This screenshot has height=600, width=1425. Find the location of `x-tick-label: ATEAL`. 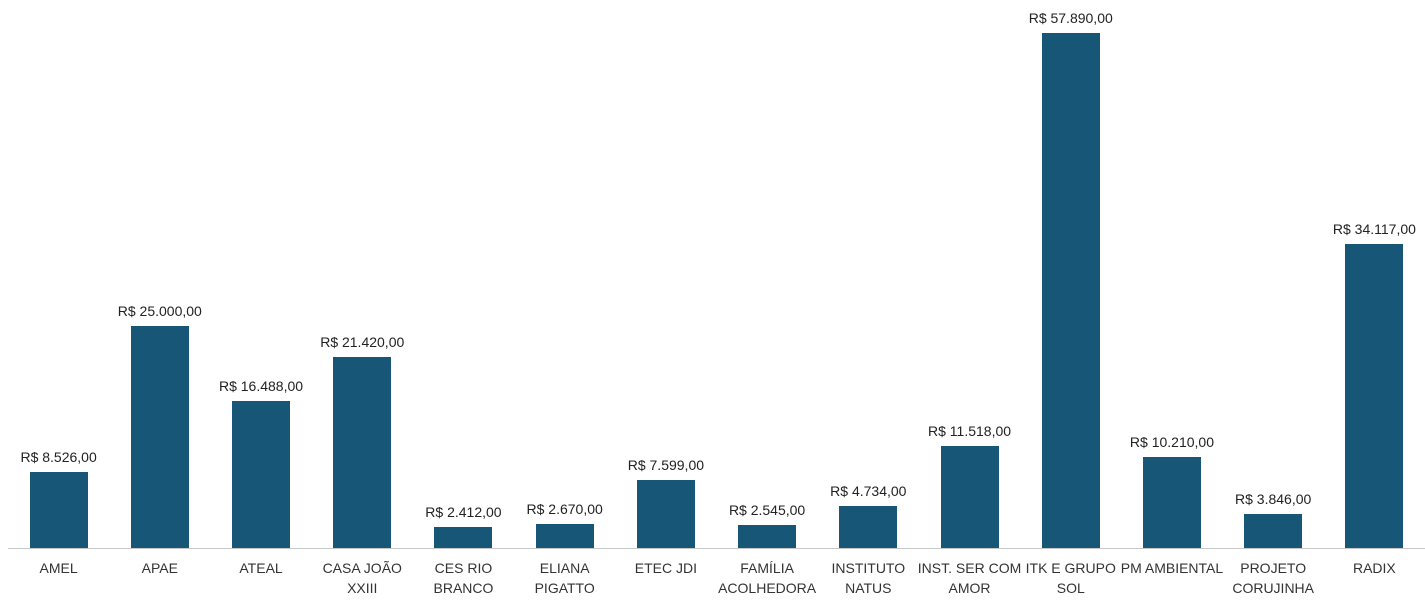

x-tick-label: ATEAL is located at coordinates (261, 568).